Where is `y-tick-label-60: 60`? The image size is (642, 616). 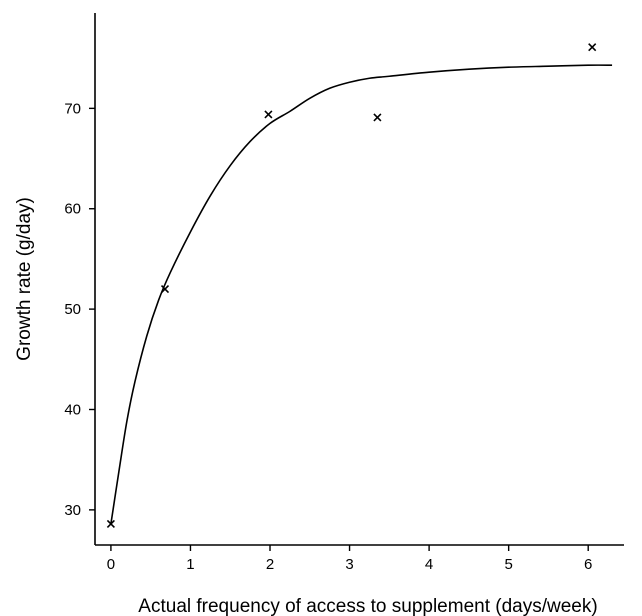
y-tick-label-60: 60 is located at coordinates (72, 209).